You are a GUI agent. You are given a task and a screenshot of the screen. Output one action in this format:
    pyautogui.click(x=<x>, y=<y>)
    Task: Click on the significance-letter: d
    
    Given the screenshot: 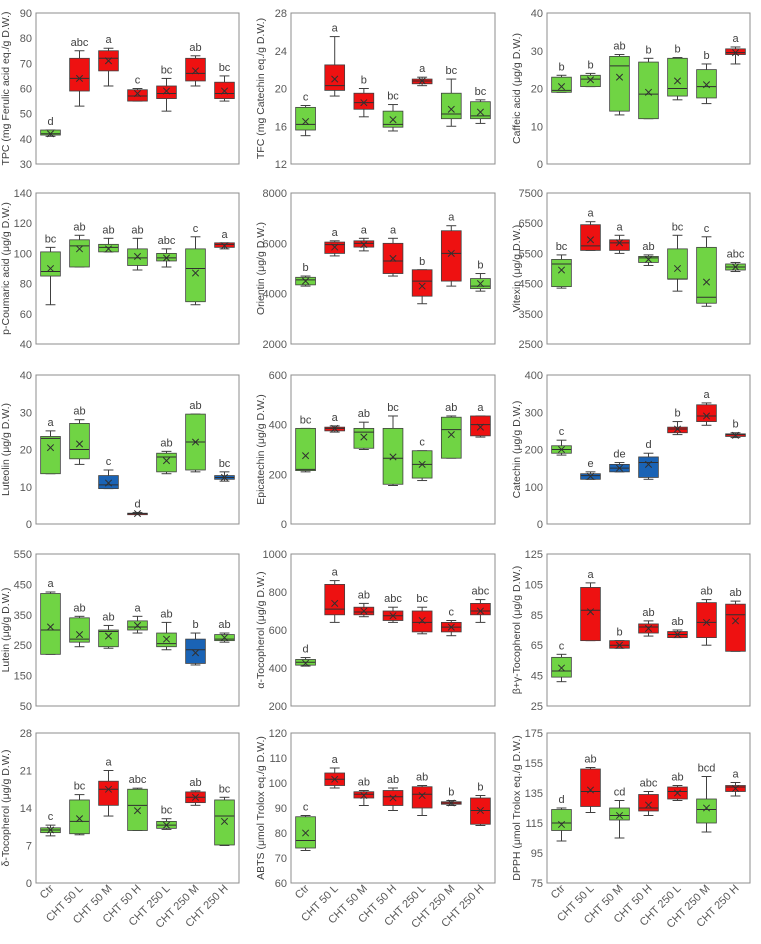 What is the action you would take?
    pyautogui.click(x=561, y=800)
    